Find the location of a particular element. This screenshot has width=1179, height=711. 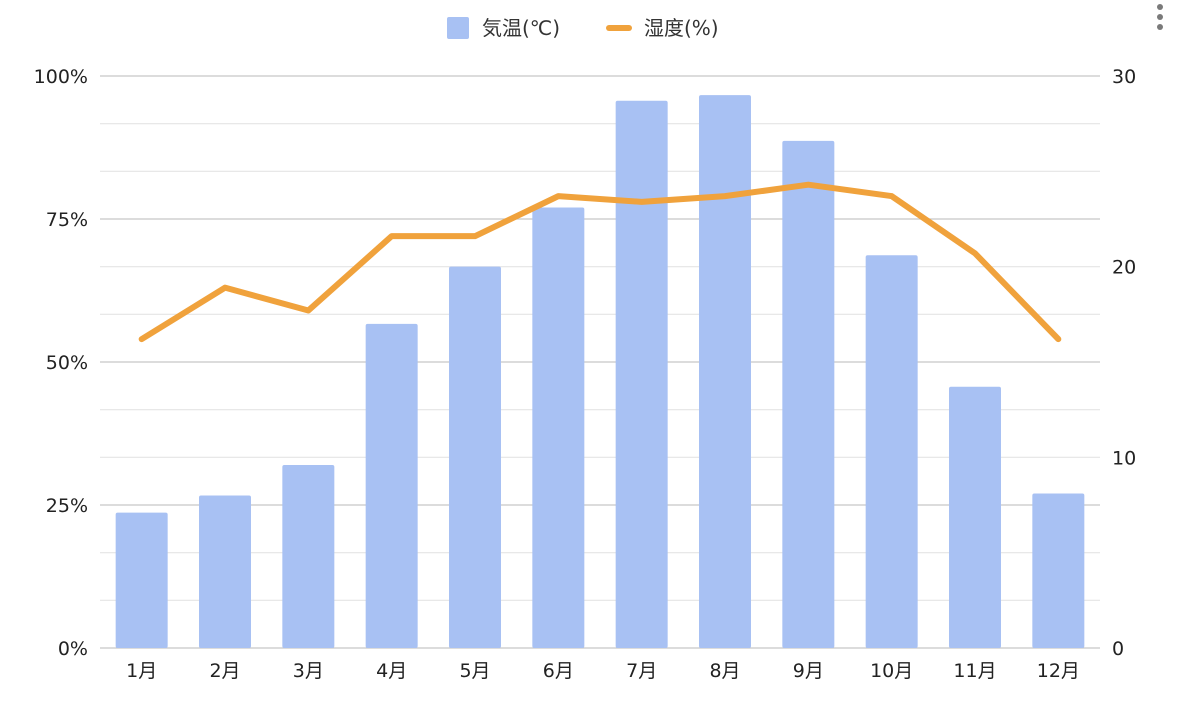

legend-label-humidity: 湿度(%) is located at coordinates (681, 28).